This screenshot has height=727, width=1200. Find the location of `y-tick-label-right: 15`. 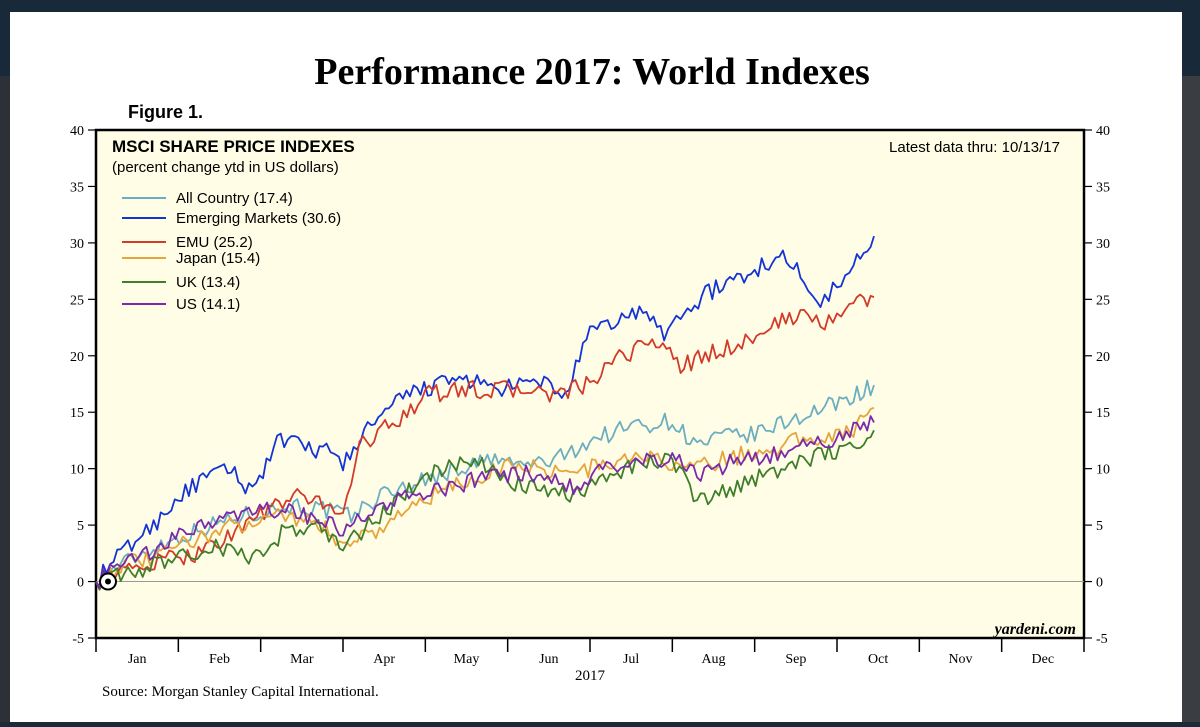

y-tick-label-right: 15 is located at coordinates (1103, 413).